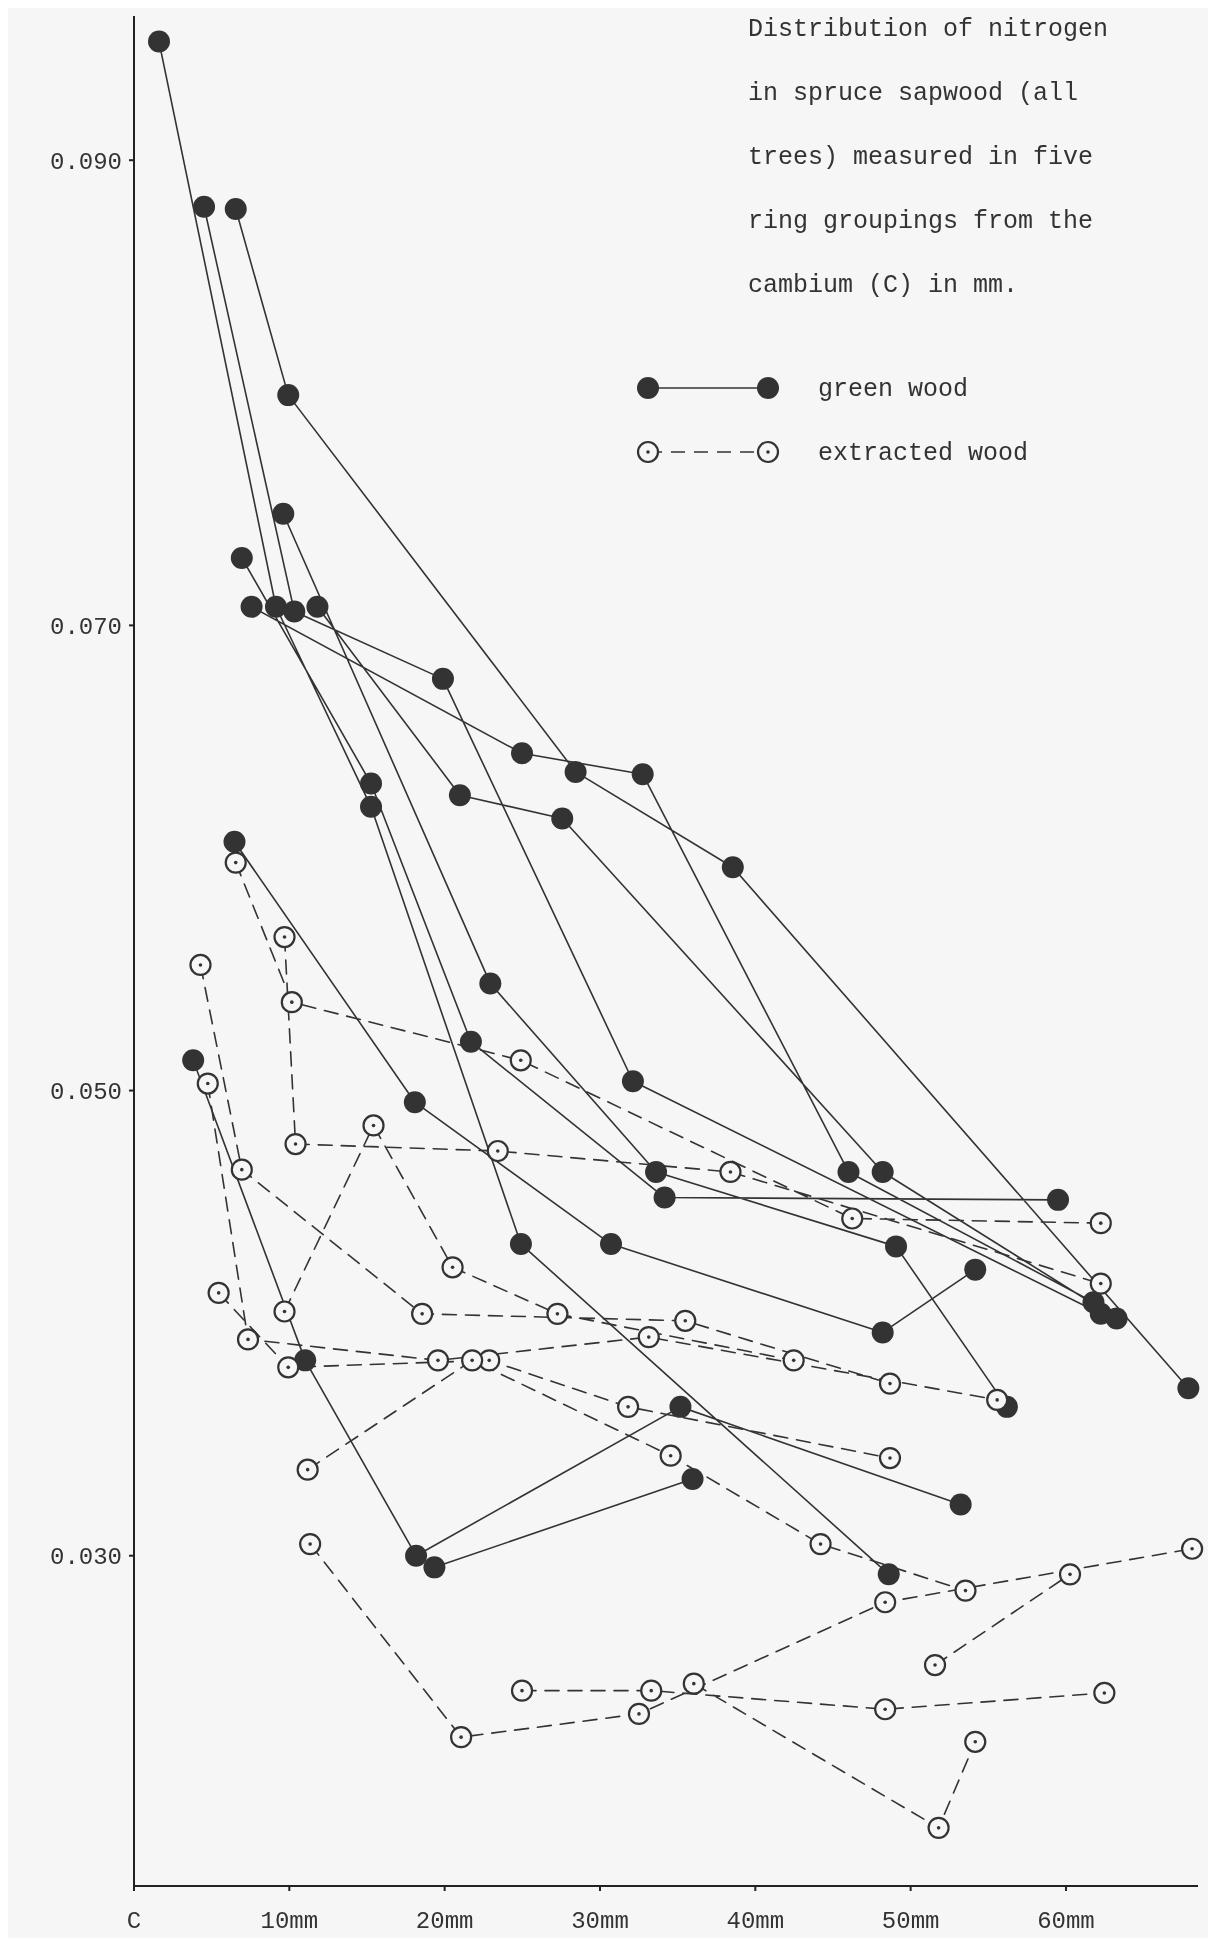 The image size is (1216, 1938). Describe the element at coordinates (600, 1921) in the screenshot. I see `x-tick-label: 30mm` at that location.